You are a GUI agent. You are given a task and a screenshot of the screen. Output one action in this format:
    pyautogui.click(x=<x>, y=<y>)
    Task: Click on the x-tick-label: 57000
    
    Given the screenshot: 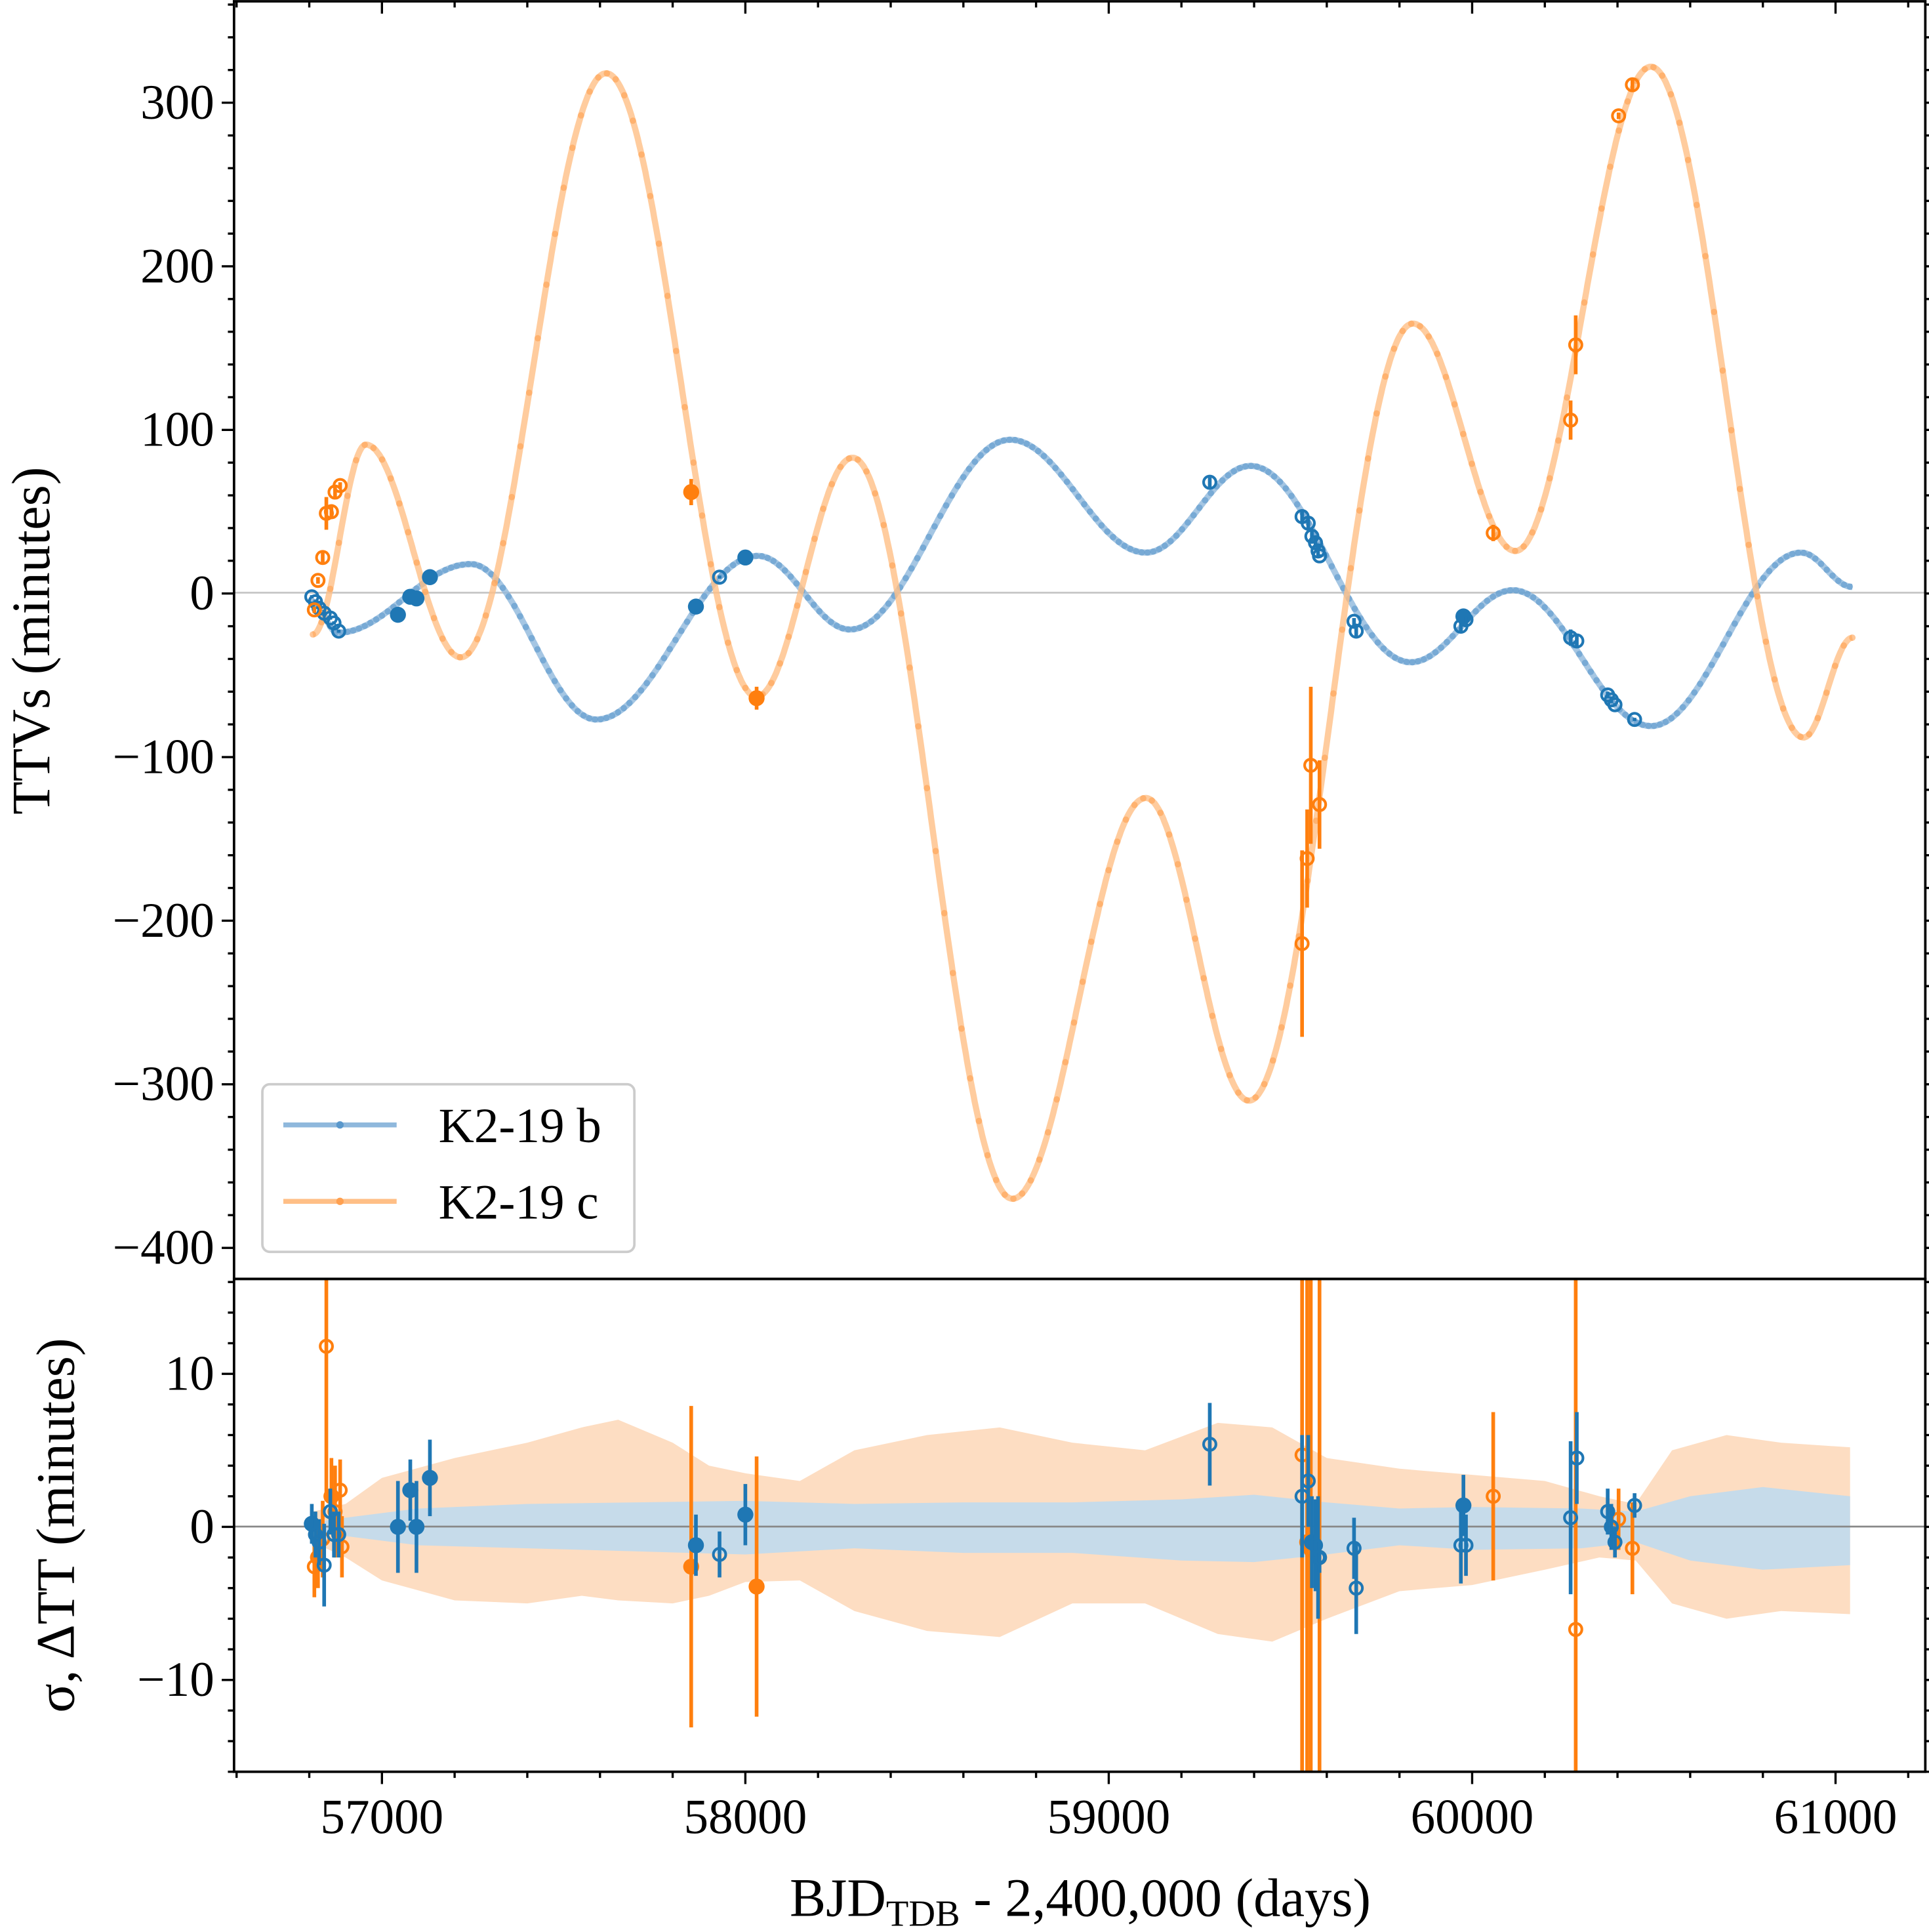 What is the action you would take?
    pyautogui.click(x=381, y=1817)
    